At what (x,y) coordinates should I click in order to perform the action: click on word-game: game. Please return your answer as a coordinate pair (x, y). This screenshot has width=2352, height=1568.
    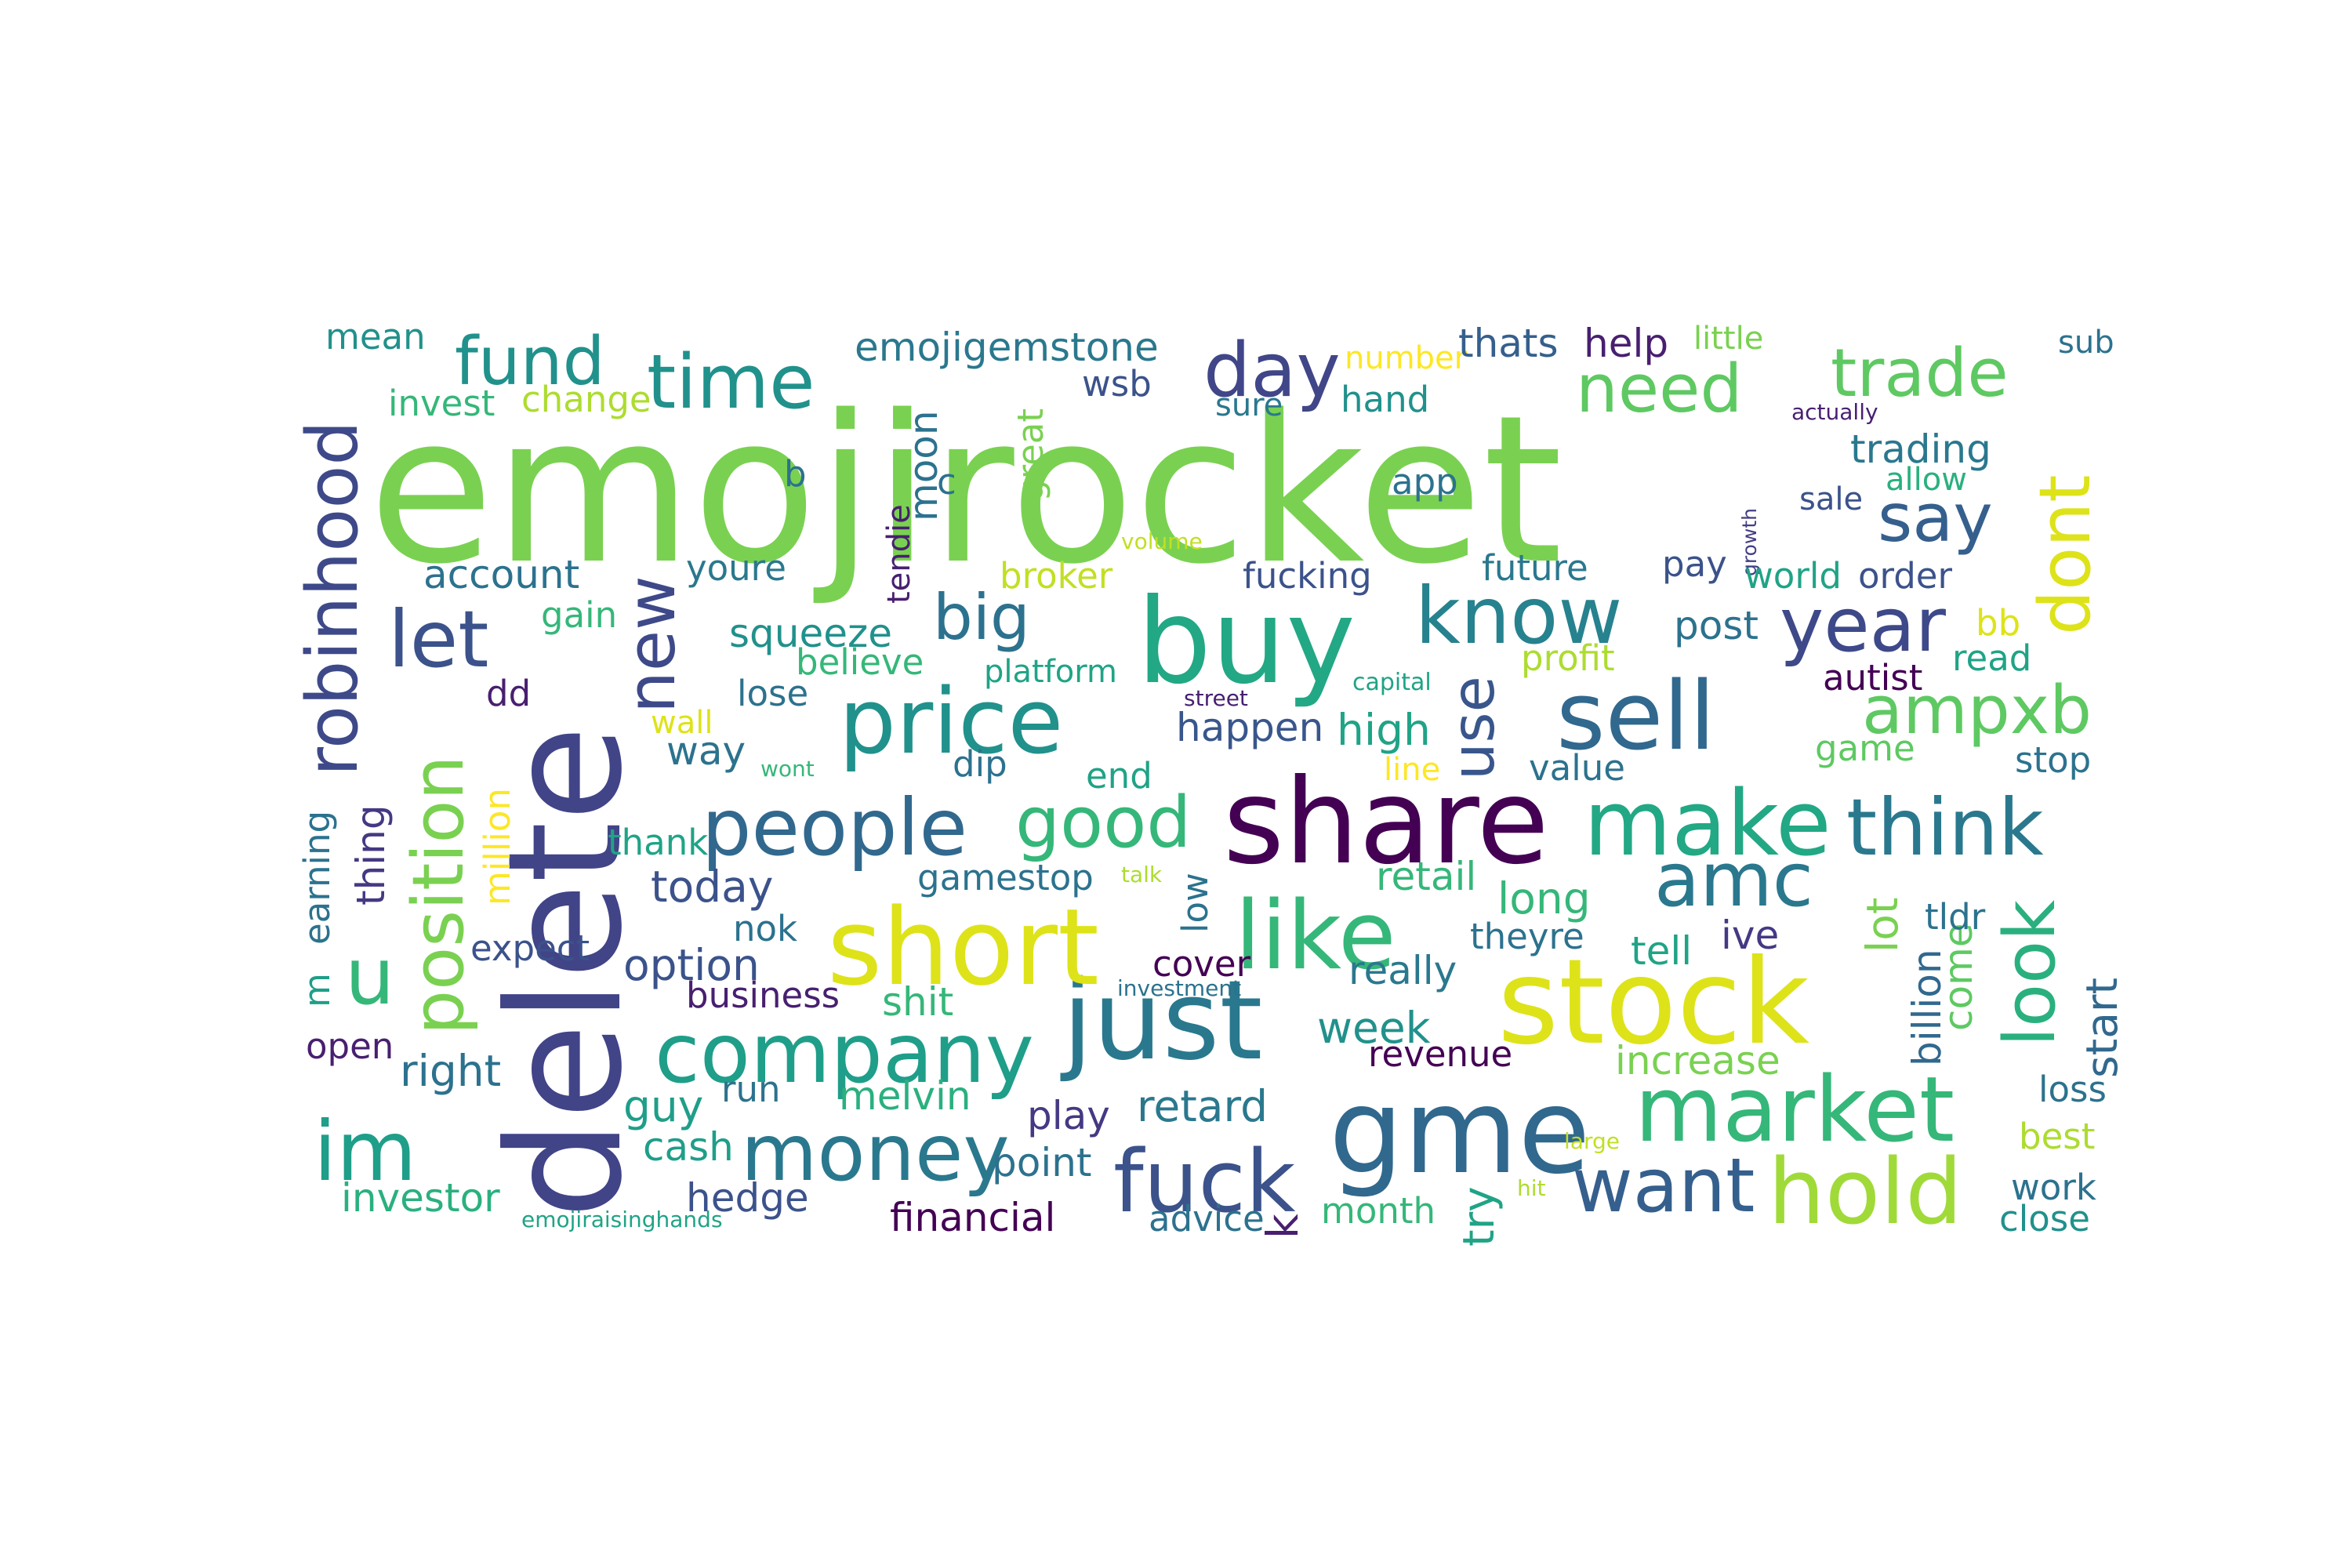
    Looking at the image, I should click on (1865, 748).